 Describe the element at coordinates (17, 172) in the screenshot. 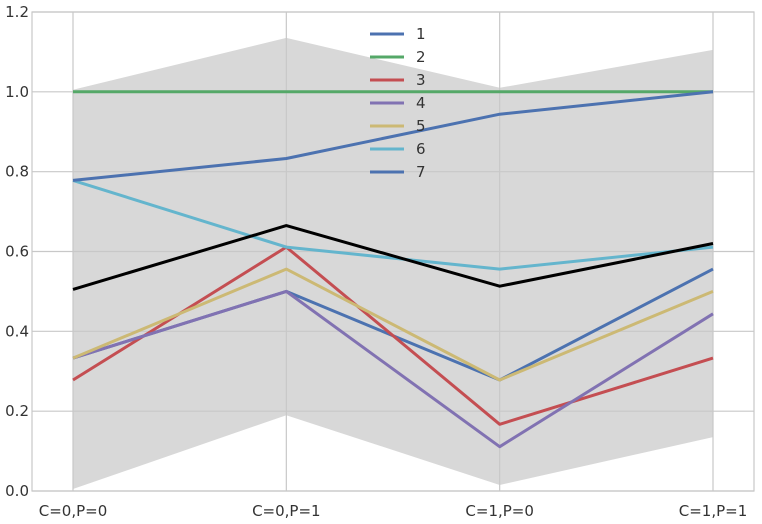

I see `y-tick-label: 0.8` at that location.